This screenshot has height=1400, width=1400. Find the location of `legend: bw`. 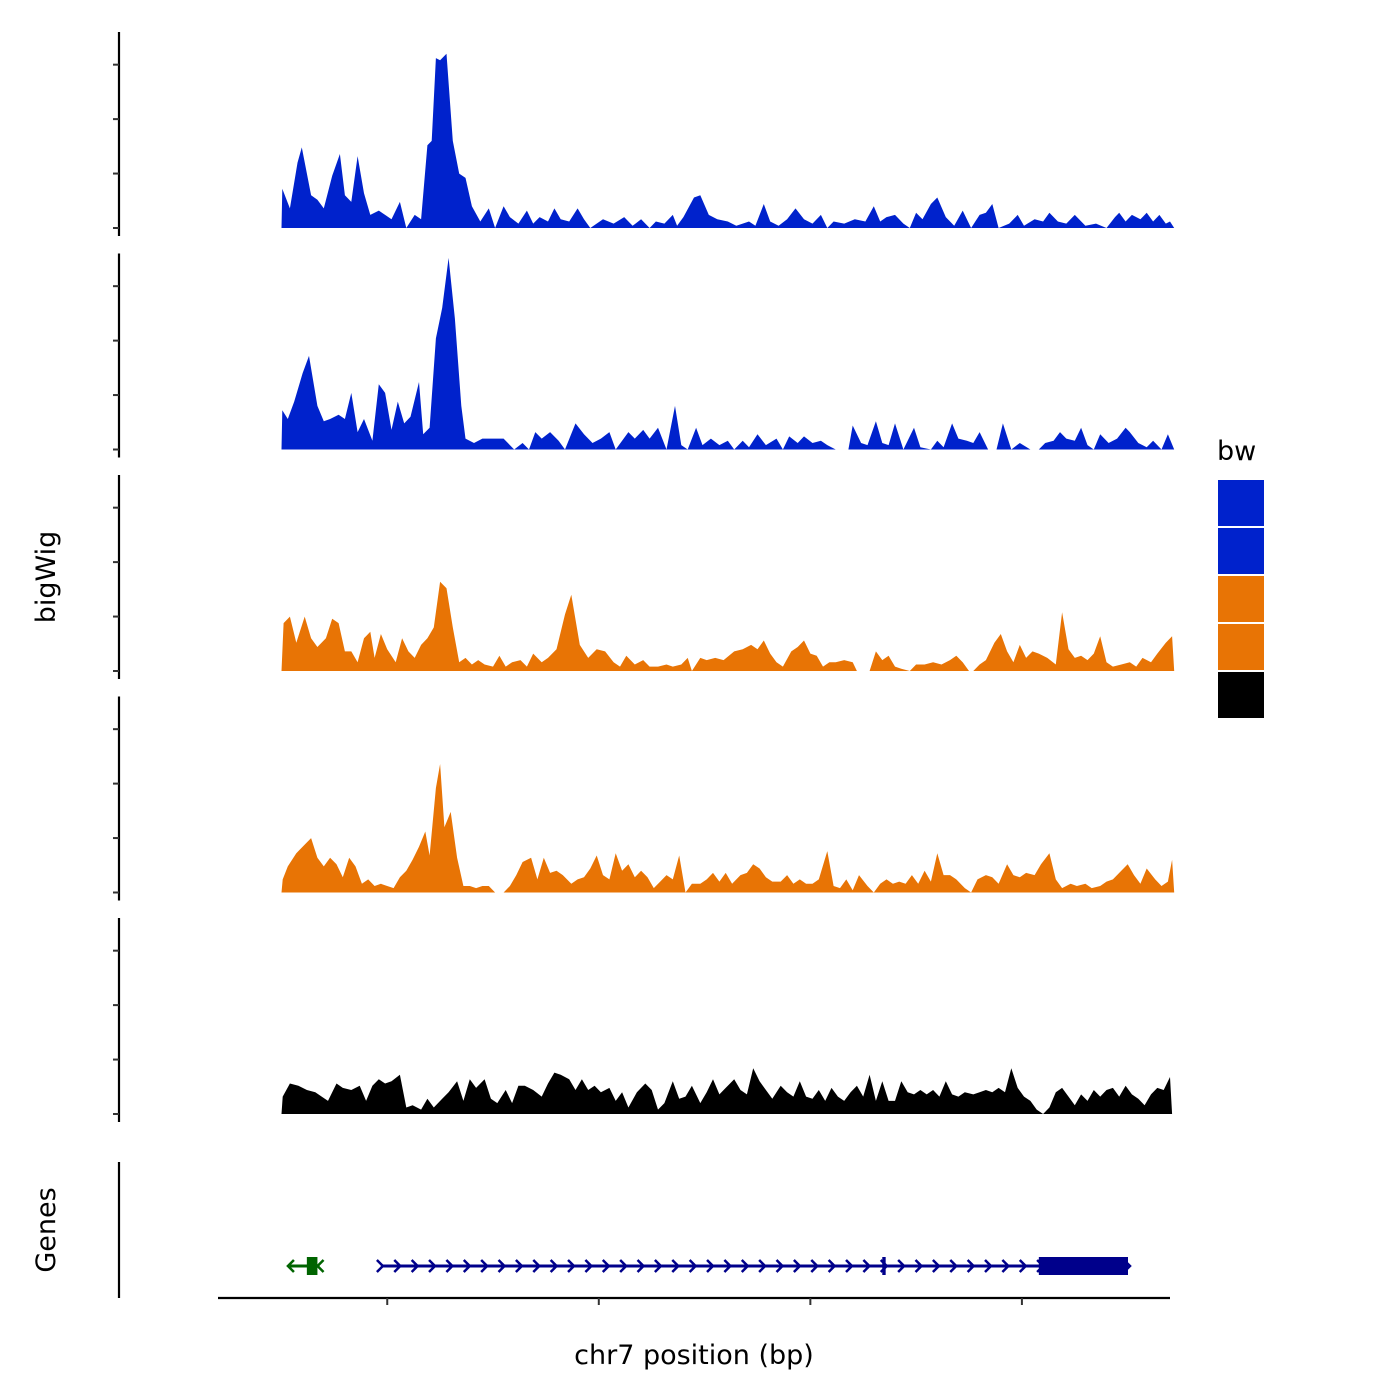

legend: bw is located at coordinates (1240, 577).